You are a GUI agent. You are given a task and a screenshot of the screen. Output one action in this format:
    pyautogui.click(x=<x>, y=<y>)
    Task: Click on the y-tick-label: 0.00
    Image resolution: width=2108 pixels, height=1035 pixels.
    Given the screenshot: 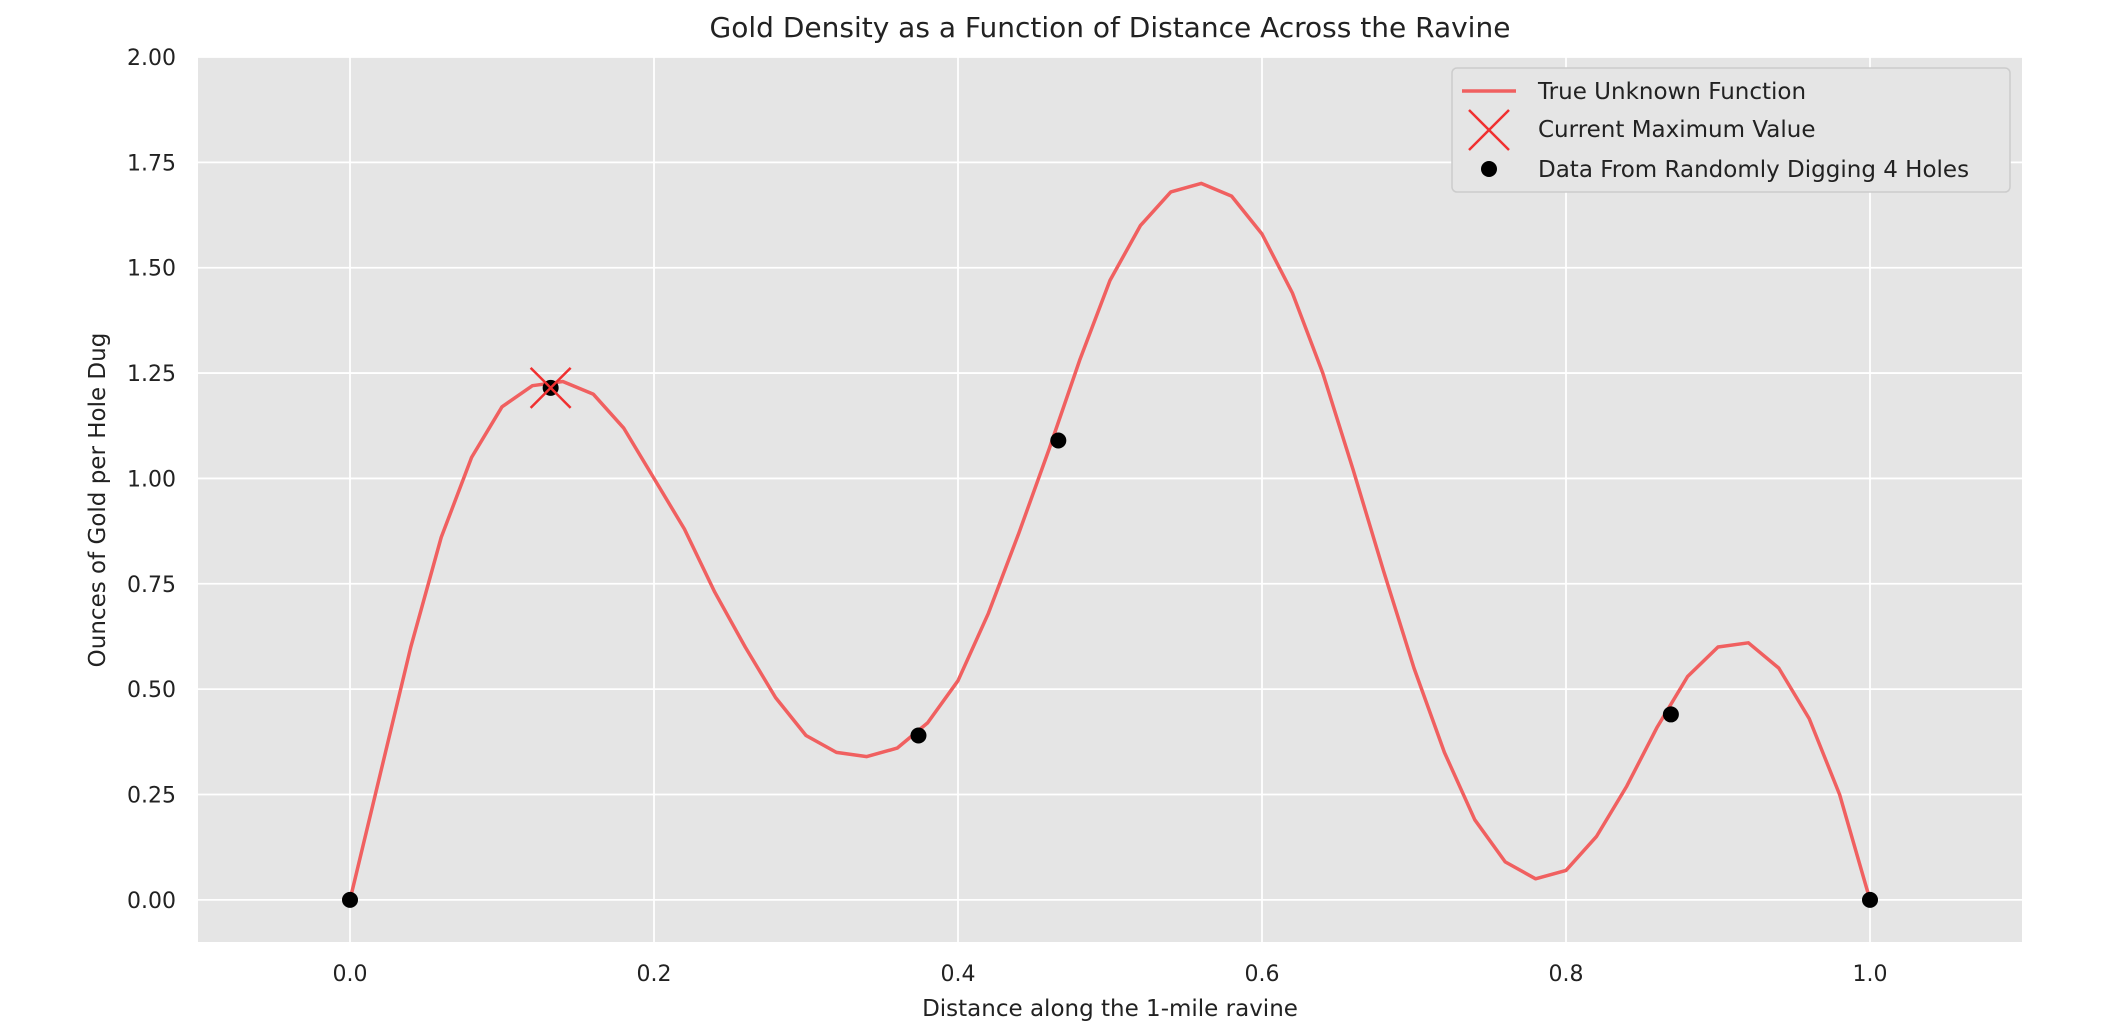 What is the action you would take?
    pyautogui.click(x=151, y=901)
    